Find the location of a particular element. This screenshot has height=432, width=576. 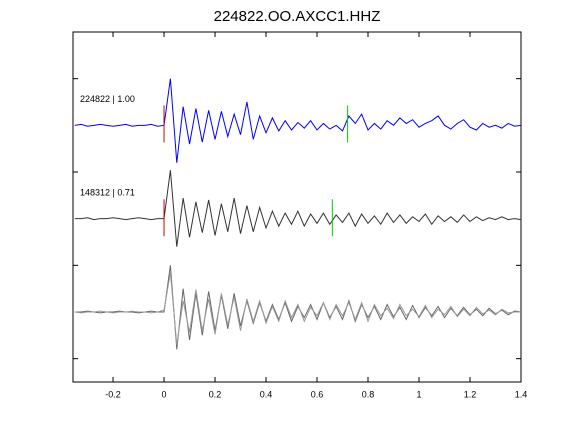

chart-title: 224822.OO.AXCC1.HHZ is located at coordinates (297, 16).